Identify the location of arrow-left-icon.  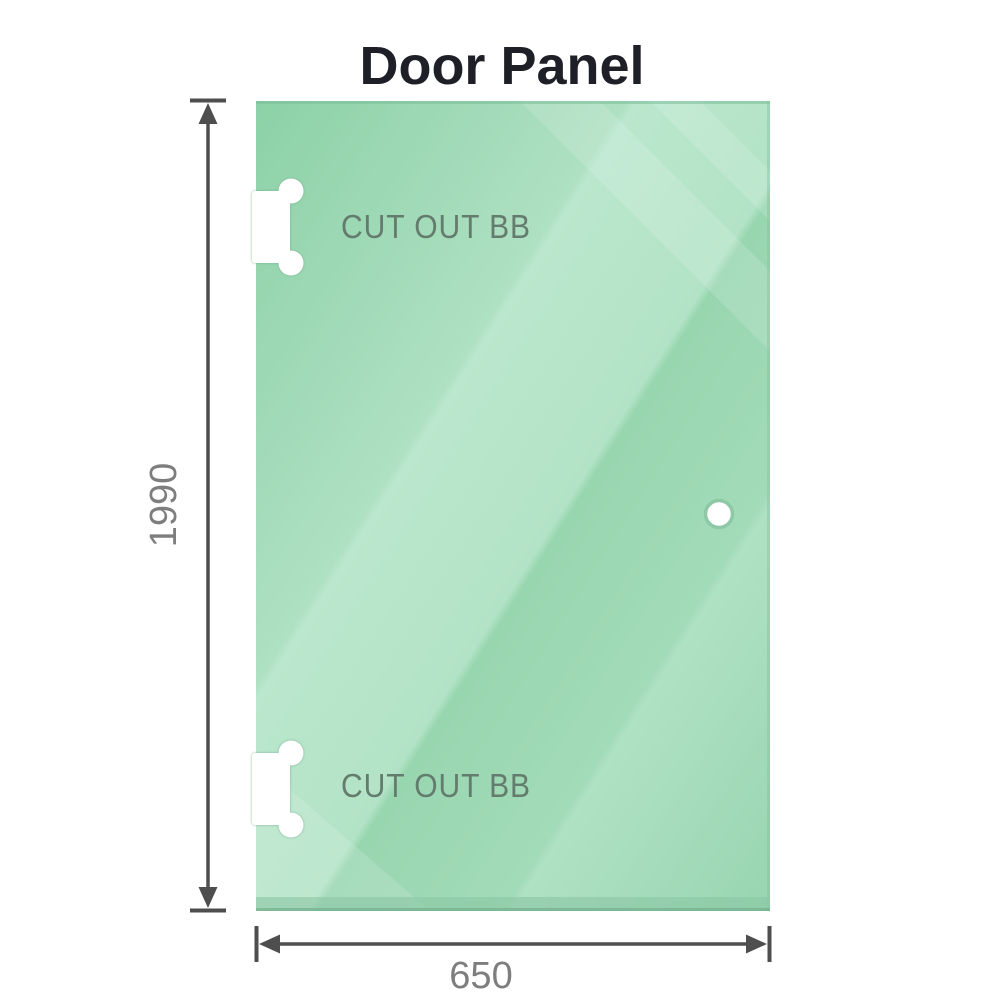
(269, 944).